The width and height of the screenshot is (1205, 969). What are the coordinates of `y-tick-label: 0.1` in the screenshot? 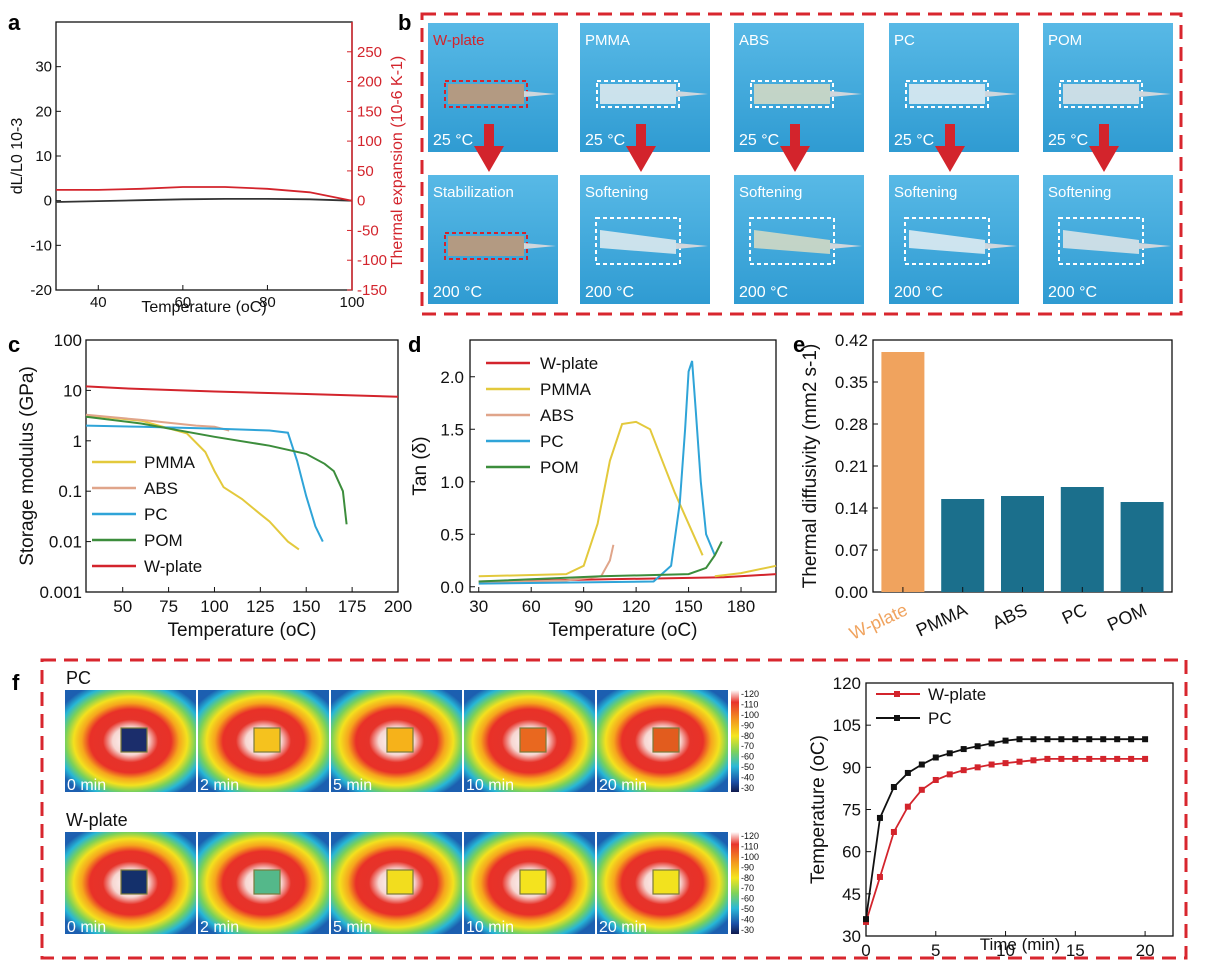 It's located at (70, 491).